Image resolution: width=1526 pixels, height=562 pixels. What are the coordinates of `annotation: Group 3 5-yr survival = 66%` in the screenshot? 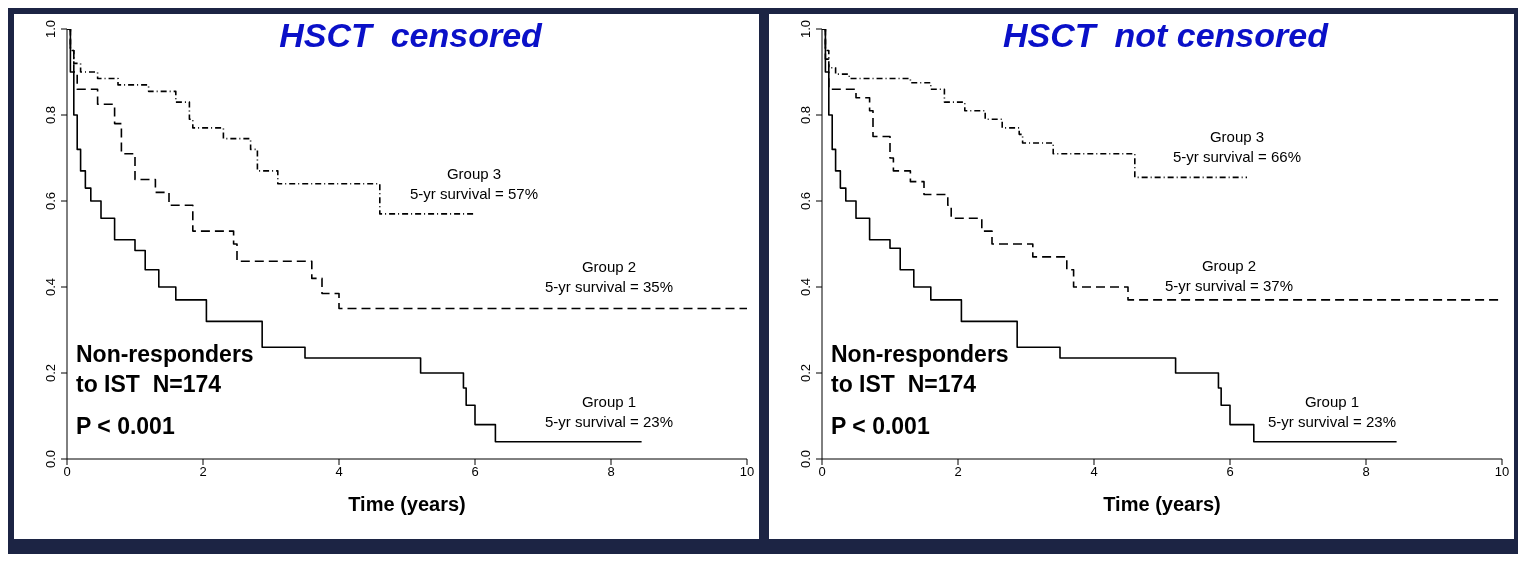 It's located at (1237, 147).